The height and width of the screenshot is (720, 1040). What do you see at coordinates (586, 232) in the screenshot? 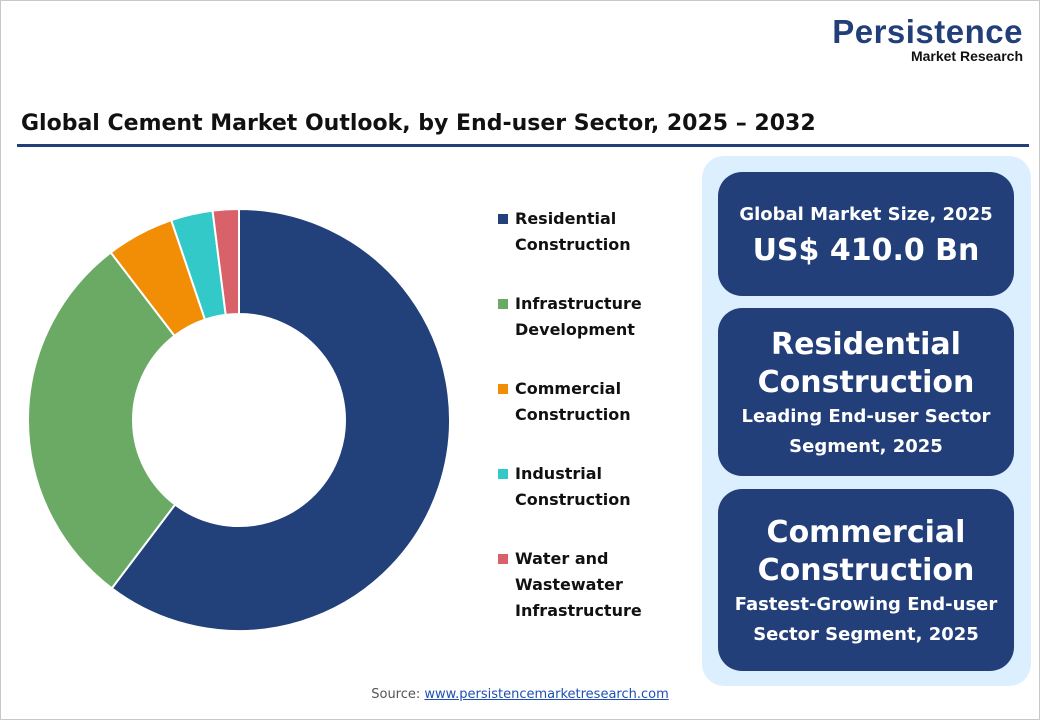
I see `legend-item: Residential Construction` at bounding box center [586, 232].